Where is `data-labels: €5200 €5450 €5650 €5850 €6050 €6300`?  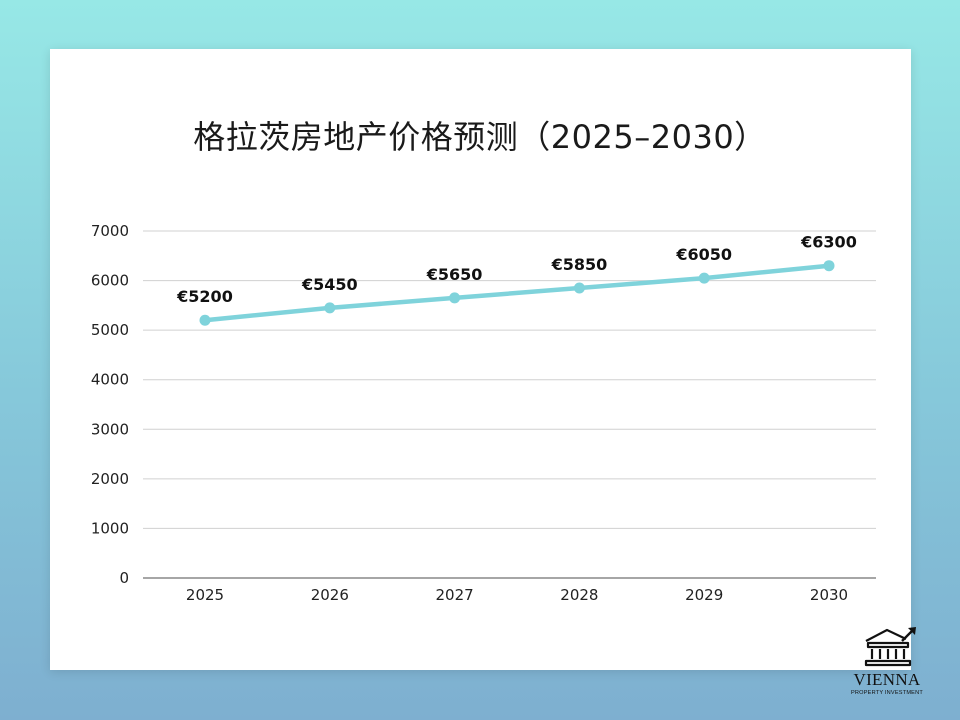 data-labels: €5200 €5450 €5650 €5850 €6050 €6300 is located at coordinates (516, 270).